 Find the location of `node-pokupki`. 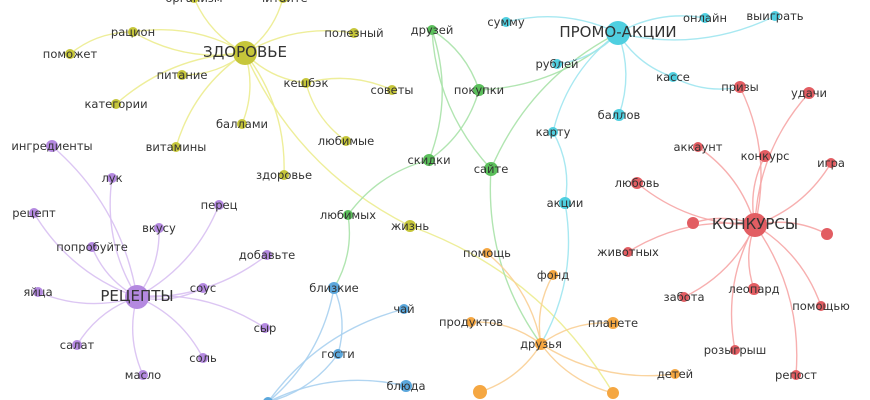

node-pokupki is located at coordinates (479, 90).